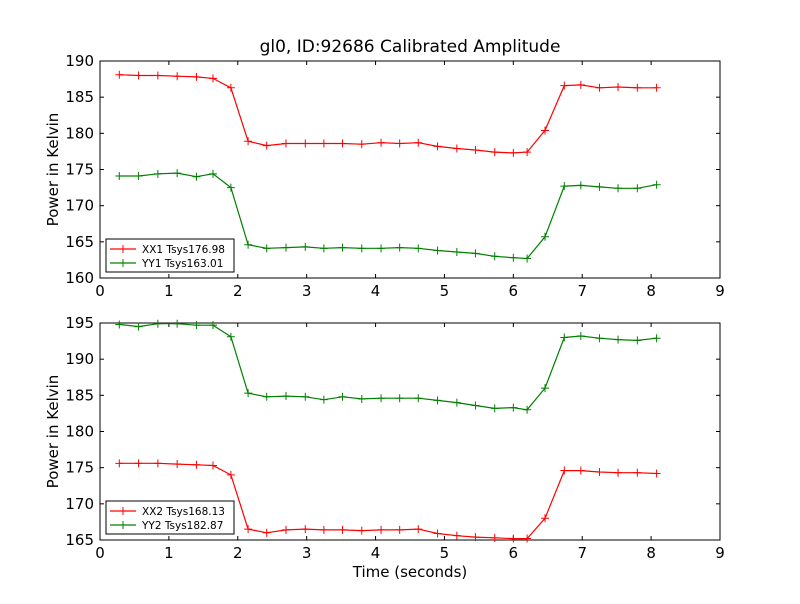 Image resolution: width=800 pixels, height=604 pixels. Describe the element at coordinates (53, 432) in the screenshot. I see `y-axis-label: Power in Kelvin` at that location.